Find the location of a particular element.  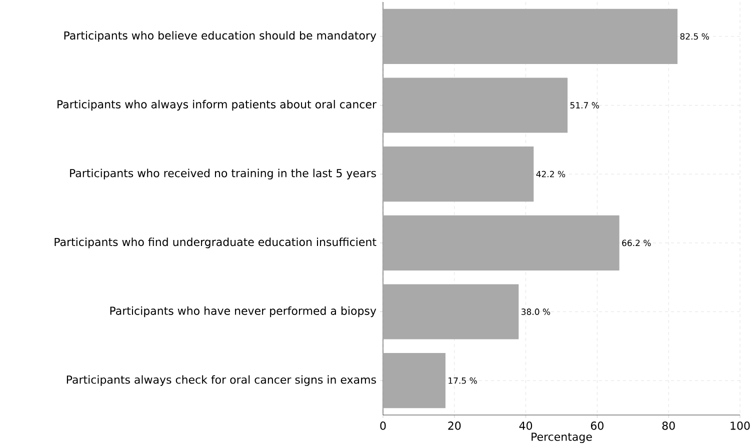

data-label: 42.2 % is located at coordinates (551, 174).